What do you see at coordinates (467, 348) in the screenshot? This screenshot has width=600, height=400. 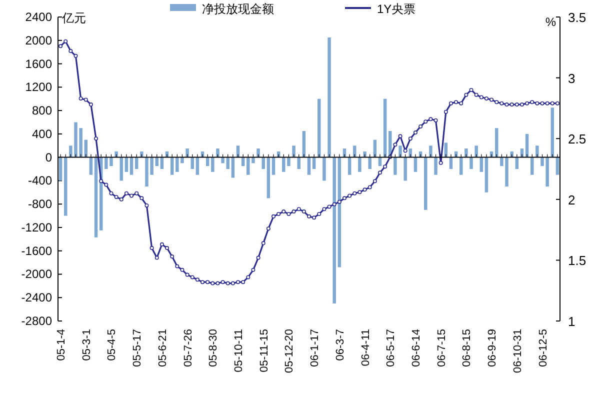 I see `x-tick-label: 06-8-15` at bounding box center [467, 348].